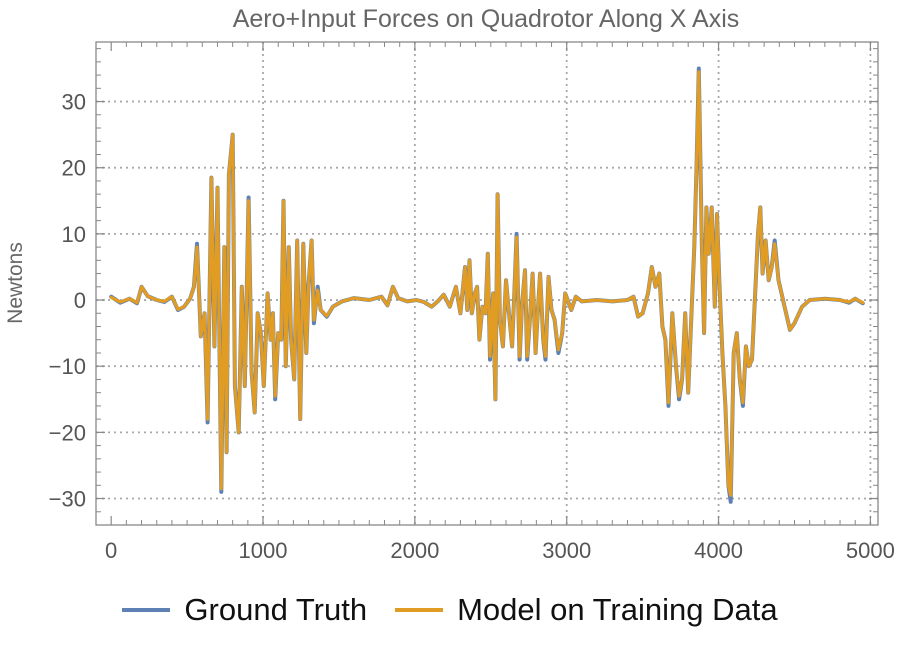 The image size is (900, 646). I want to click on x-tick-label: 3000, so click(566, 550).